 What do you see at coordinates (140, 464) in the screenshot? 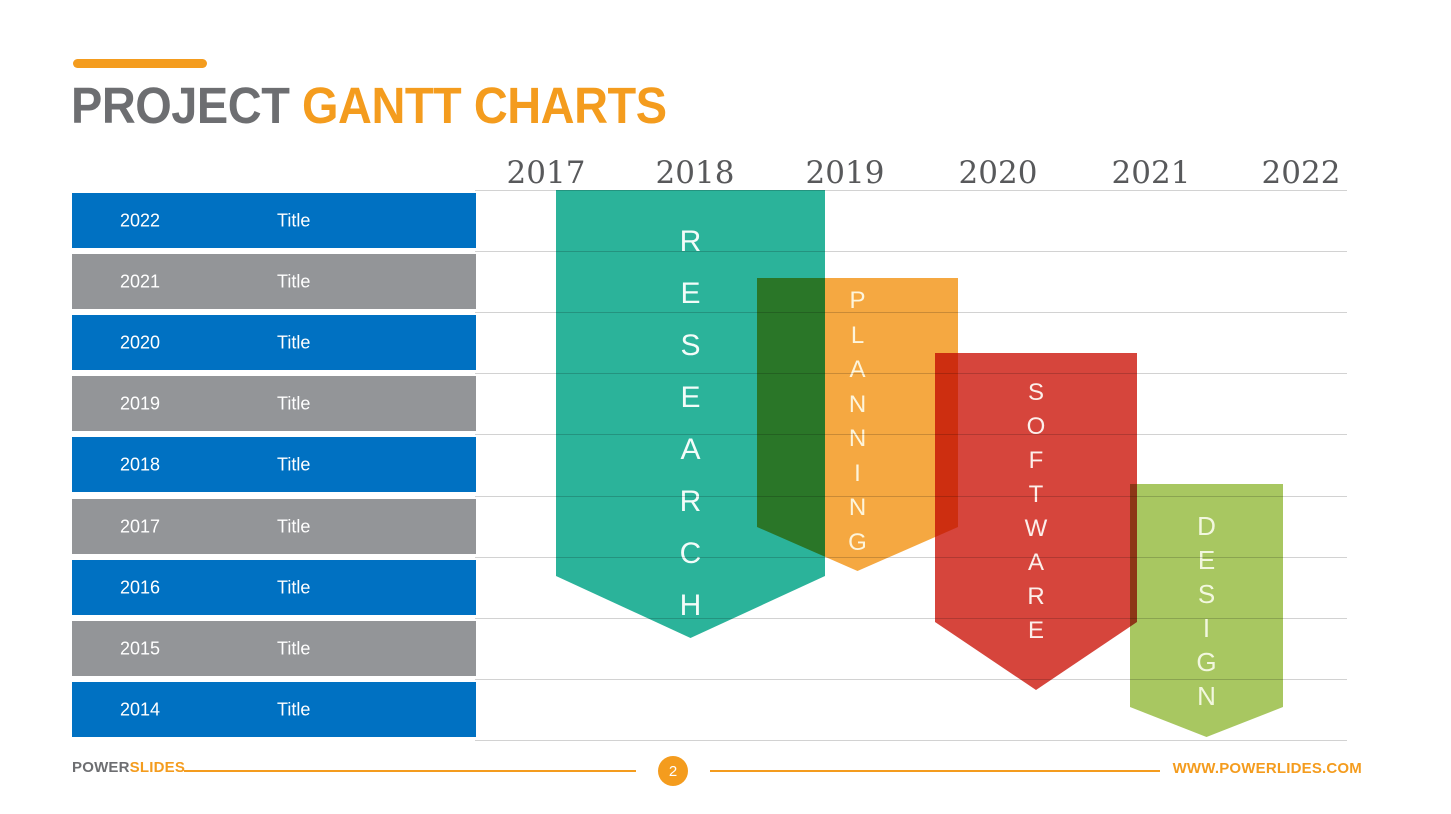
I see `row-year-label: 2018` at bounding box center [140, 464].